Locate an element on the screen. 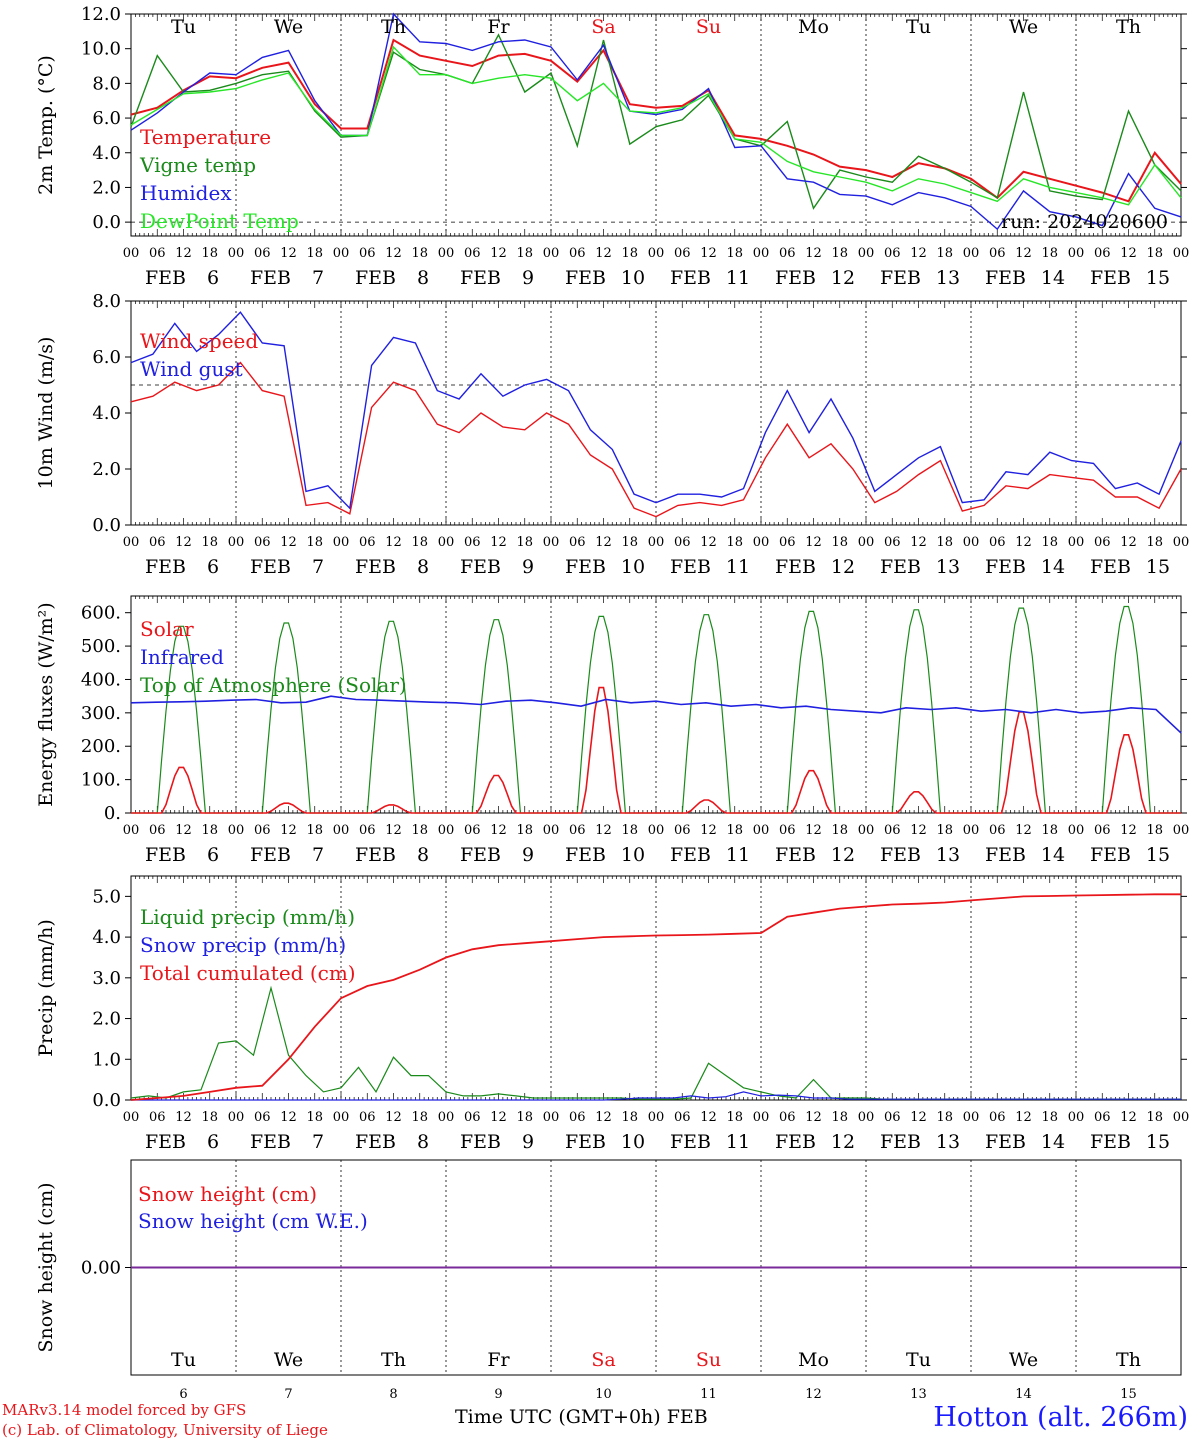 This screenshot has height=1440, width=1194. y-tick-label: 0. is located at coordinates (112, 813).